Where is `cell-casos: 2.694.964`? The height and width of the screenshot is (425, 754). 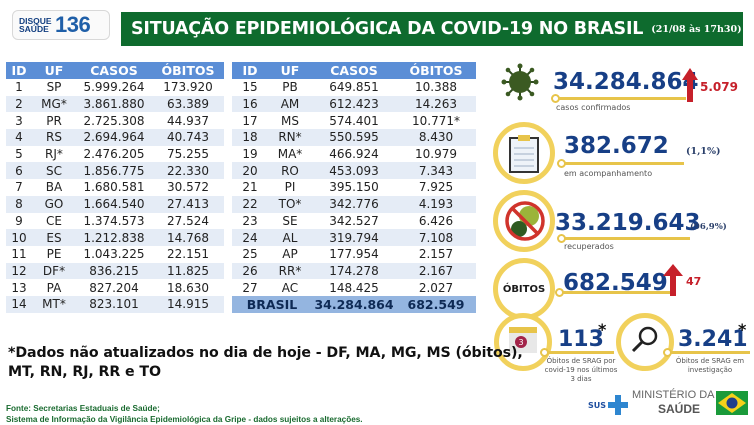
cell-casos: 2.694.964 is located at coordinates (114, 137).